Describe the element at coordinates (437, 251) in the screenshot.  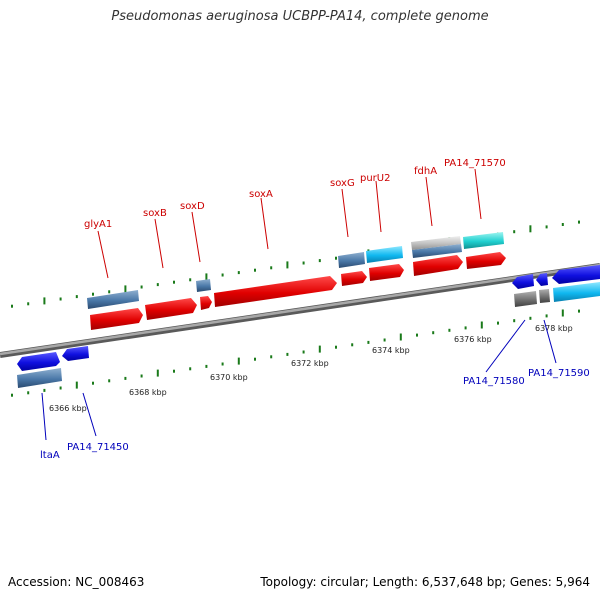
I see `feature-fdhA-steel` at that location.